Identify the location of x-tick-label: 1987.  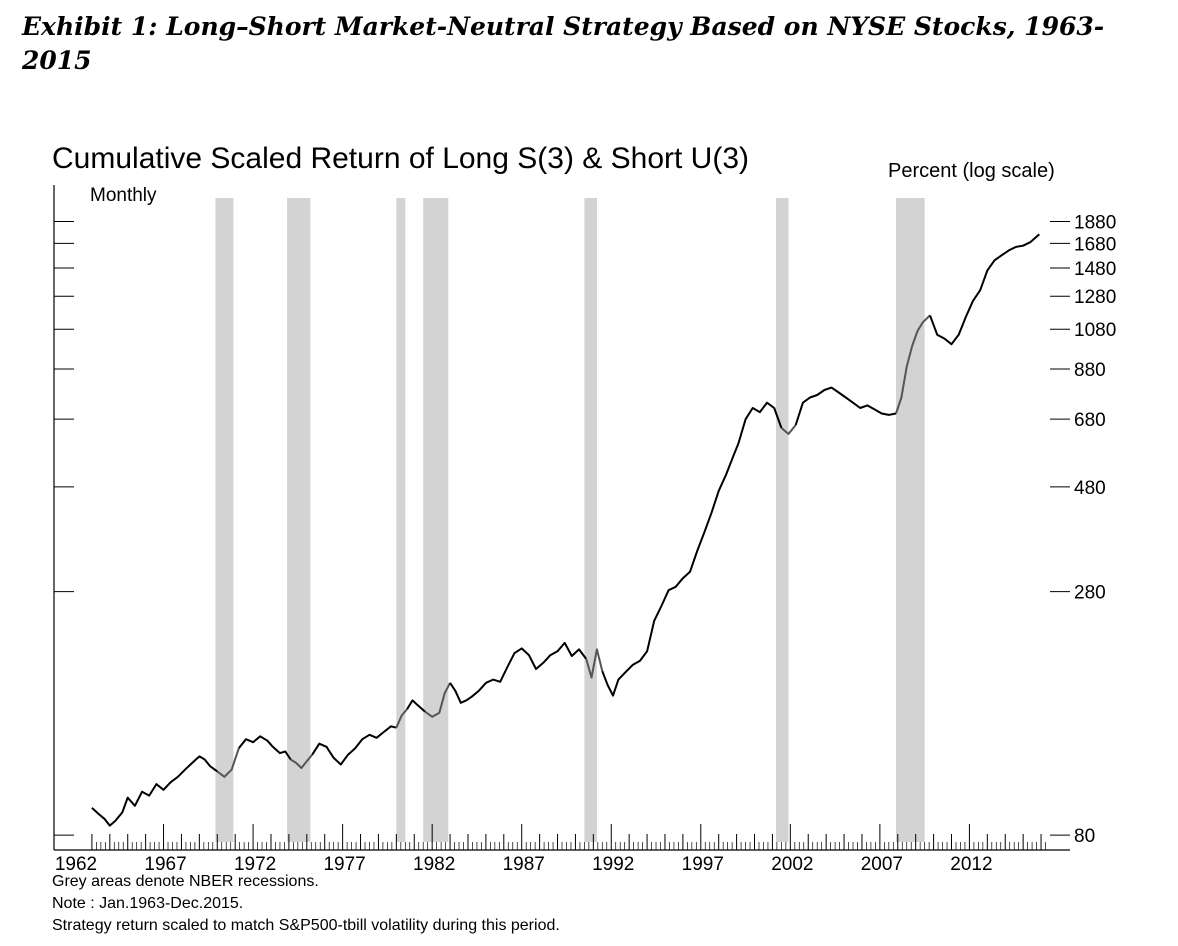
(524, 864).